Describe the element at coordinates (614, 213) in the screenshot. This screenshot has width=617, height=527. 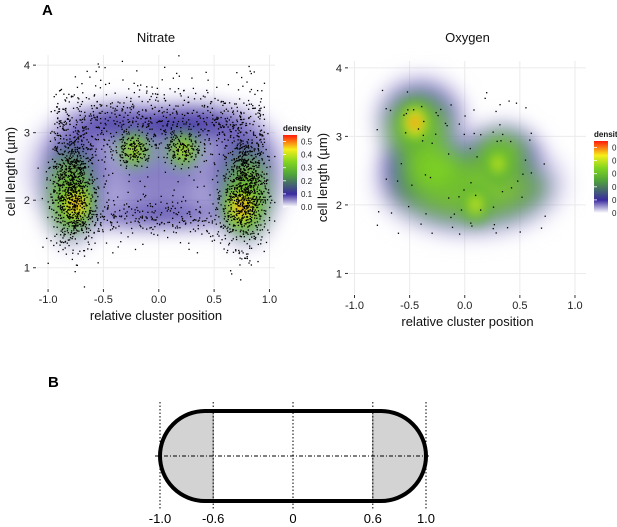
I see `legend-tick-label-5: 0.0` at that location.